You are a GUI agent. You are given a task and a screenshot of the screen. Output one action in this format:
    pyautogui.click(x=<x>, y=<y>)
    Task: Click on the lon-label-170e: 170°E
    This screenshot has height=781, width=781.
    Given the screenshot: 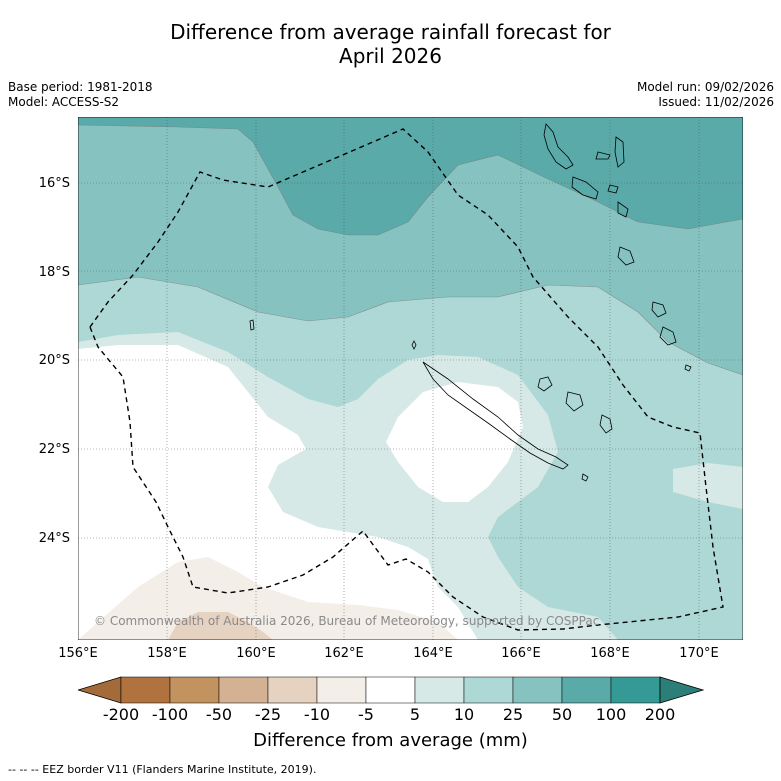 What is the action you would take?
    pyautogui.click(x=699, y=653)
    